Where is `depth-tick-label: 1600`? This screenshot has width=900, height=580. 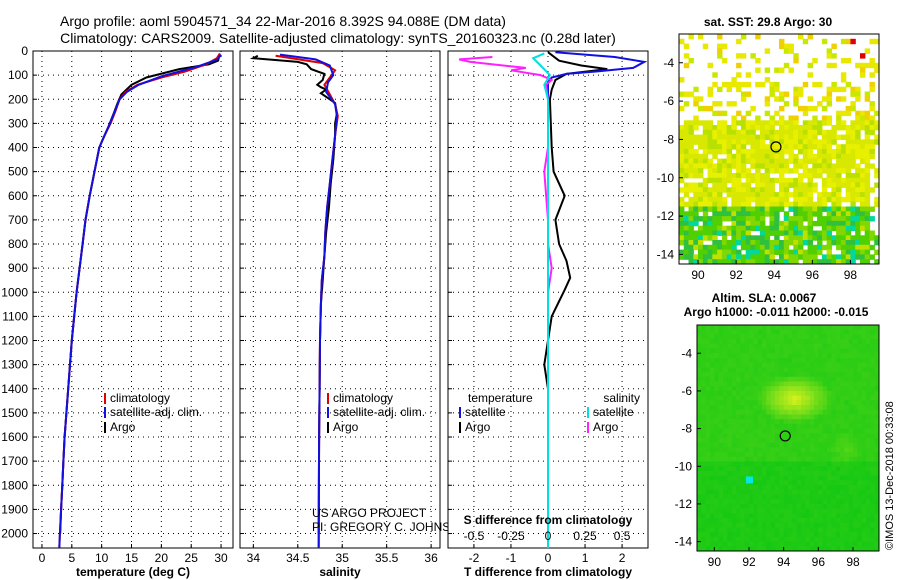 depth-tick-label: 1600 is located at coordinates (14, 437).